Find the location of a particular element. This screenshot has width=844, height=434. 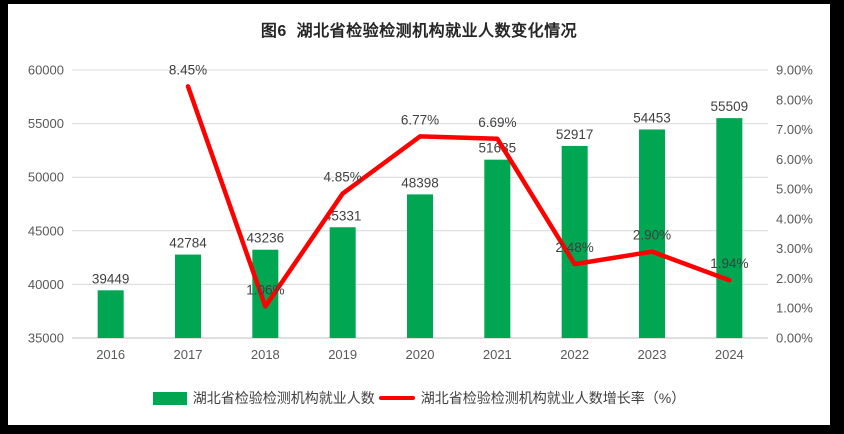

right-axis-tick-label: 6.00% is located at coordinates (794, 159).